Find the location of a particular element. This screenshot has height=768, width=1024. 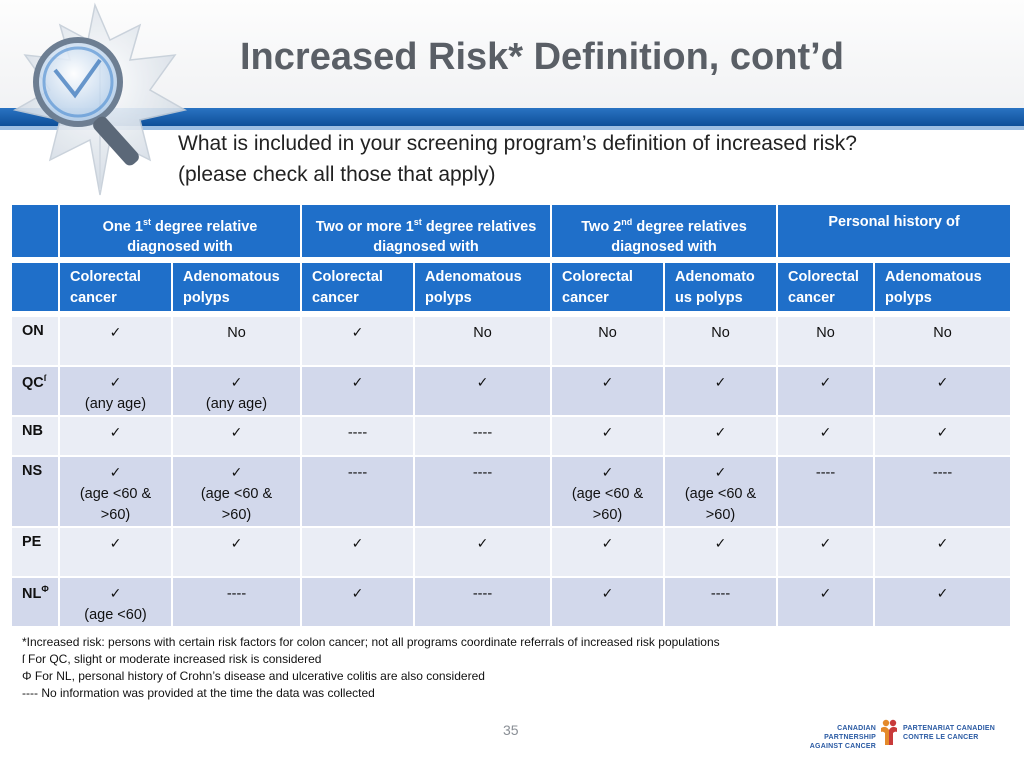

sub-header-text: polyps is located at coordinates (206, 297).